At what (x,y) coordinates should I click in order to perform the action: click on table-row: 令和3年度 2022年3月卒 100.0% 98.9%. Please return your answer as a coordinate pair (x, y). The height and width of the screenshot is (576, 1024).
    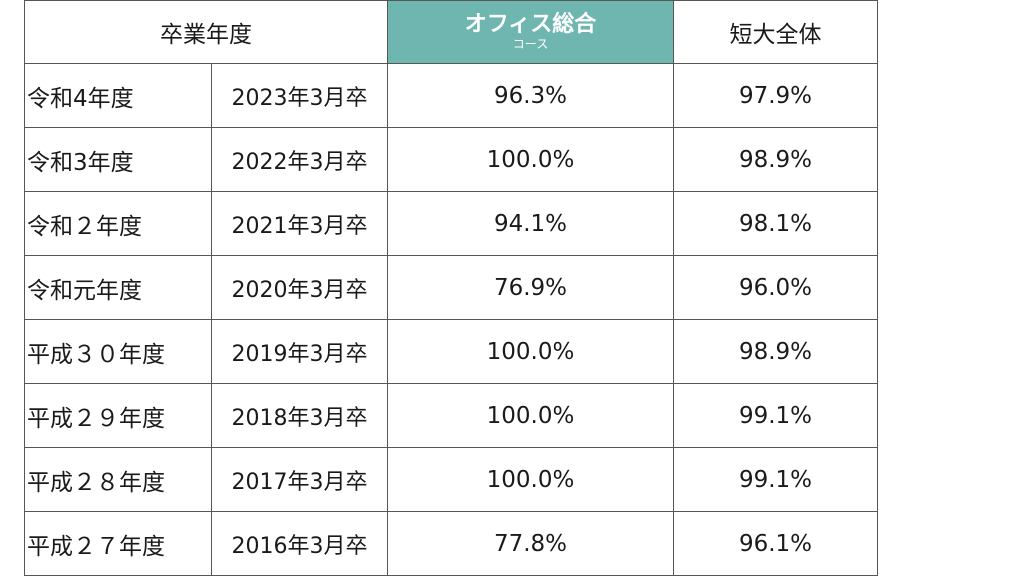
    Looking at the image, I should click on (451, 159).